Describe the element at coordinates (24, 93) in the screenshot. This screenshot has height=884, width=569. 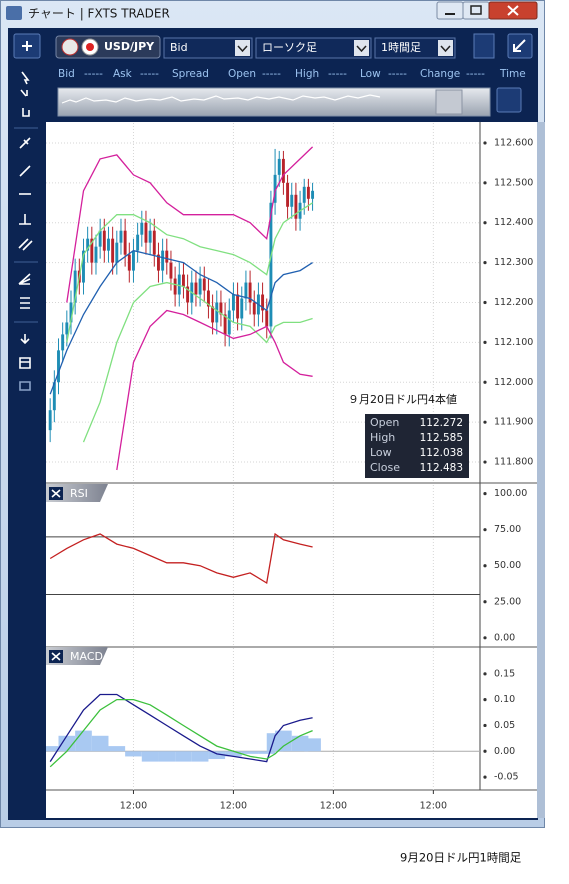
I see `cross-tool` at that location.